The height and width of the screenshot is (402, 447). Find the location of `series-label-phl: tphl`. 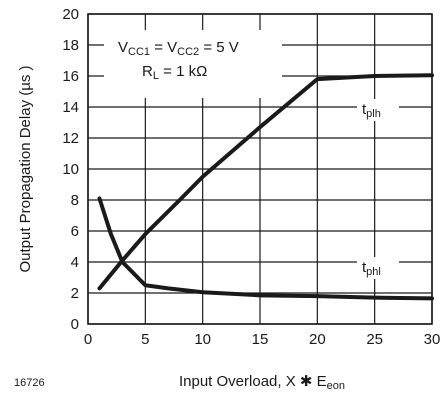

series-label-phl: tphl is located at coordinates (371, 268).